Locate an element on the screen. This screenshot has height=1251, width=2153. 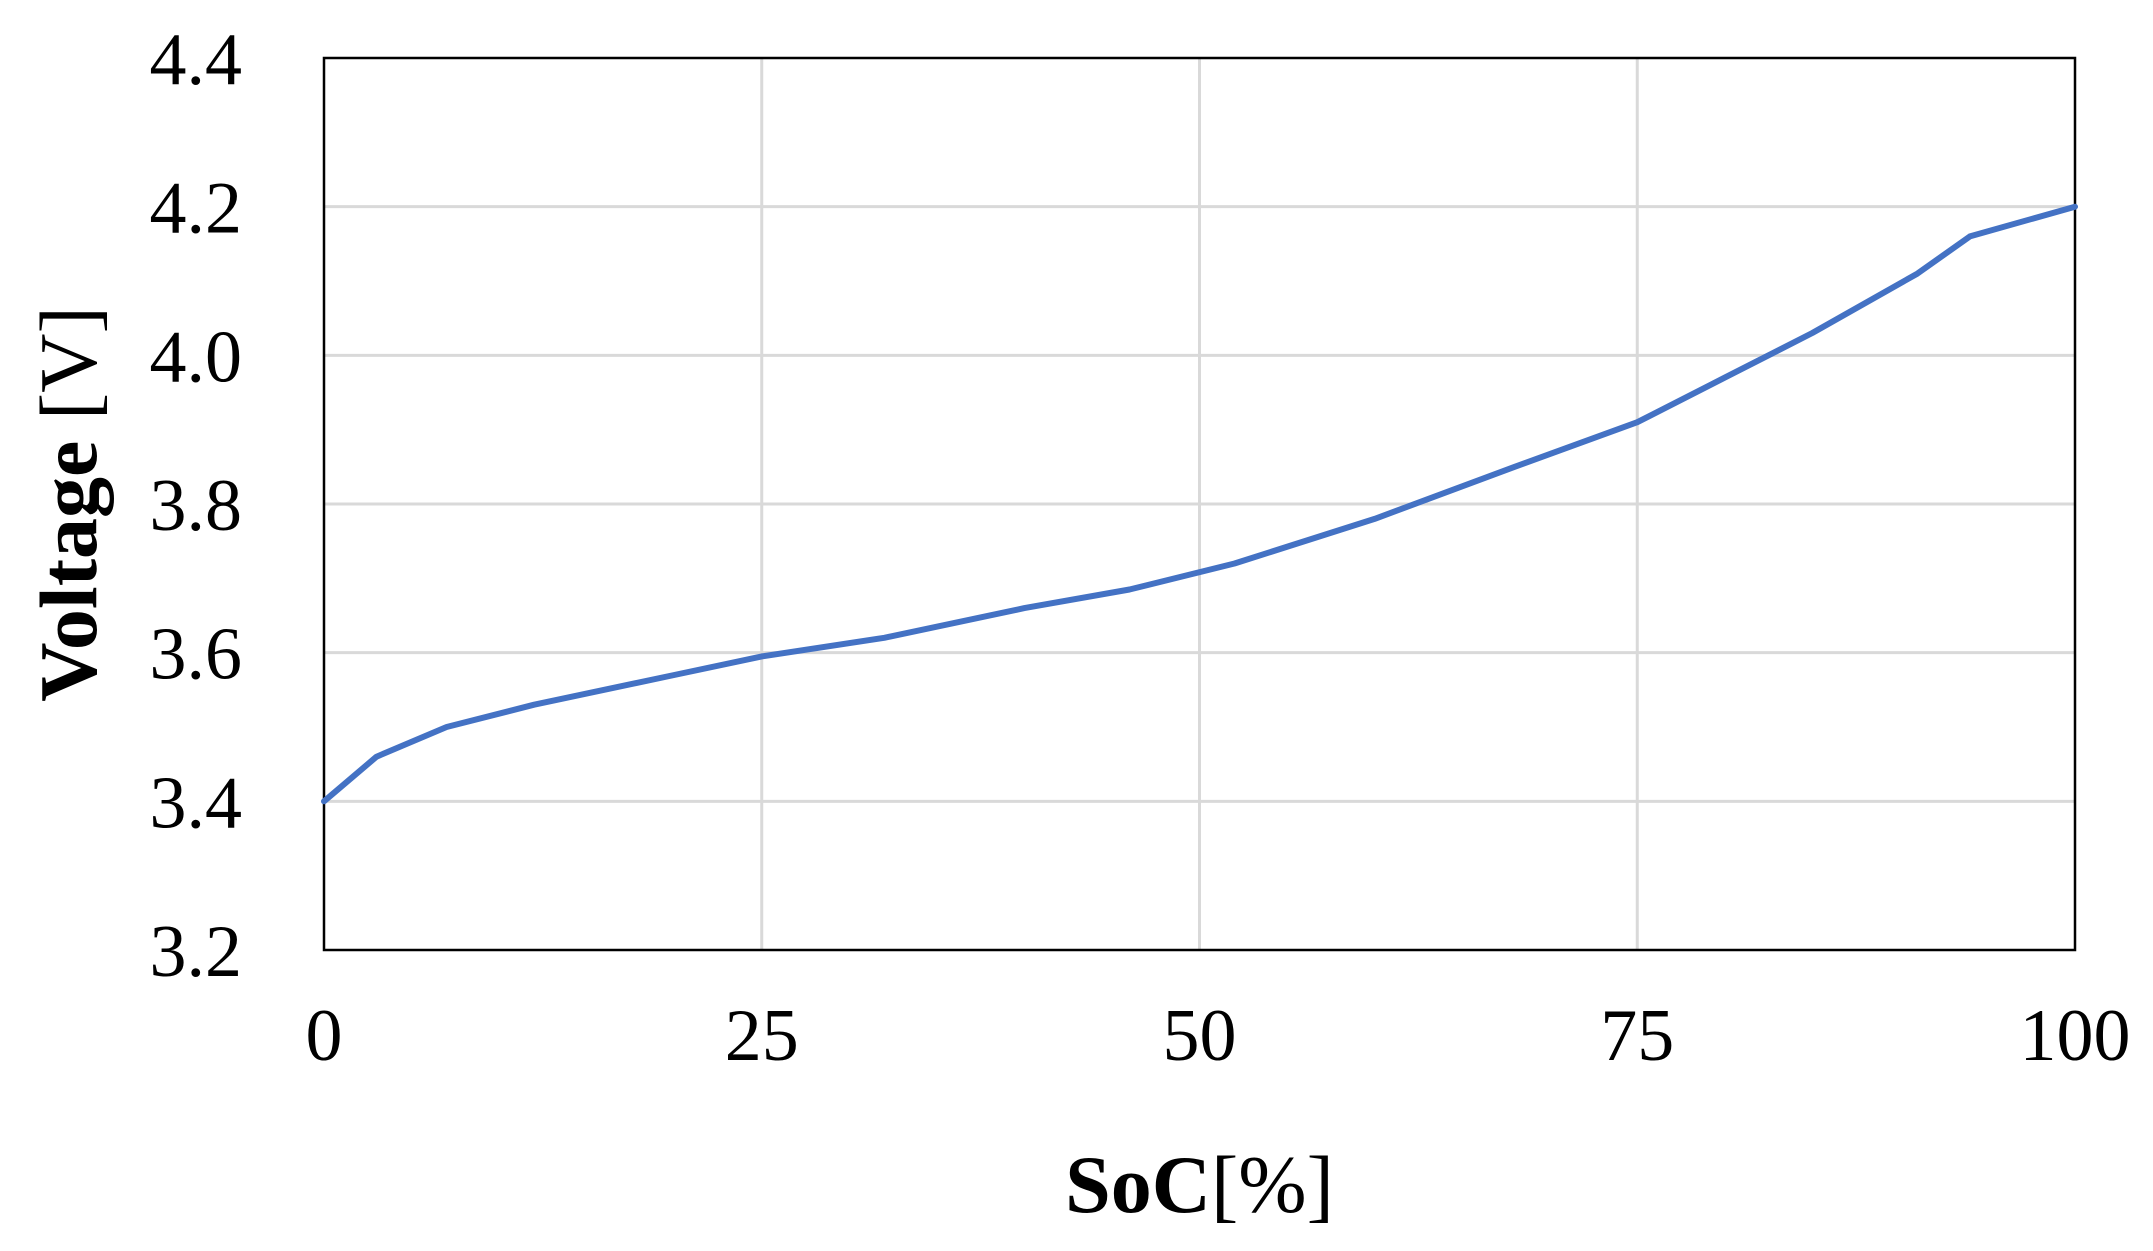
x-tick-labels: 0 25 50 75 100 is located at coordinates (1218, 1036).